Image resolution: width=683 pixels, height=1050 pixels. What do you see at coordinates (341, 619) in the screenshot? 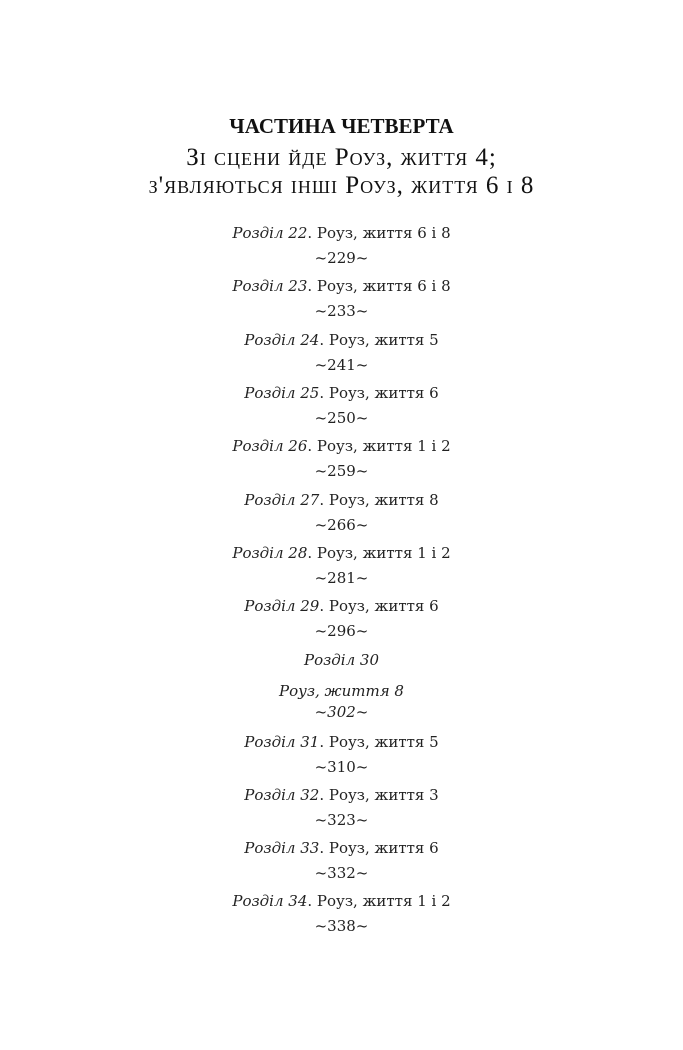
I see `toc-entry: Розділ 29. Роуз, життя 6 ~296~` at bounding box center [341, 619].